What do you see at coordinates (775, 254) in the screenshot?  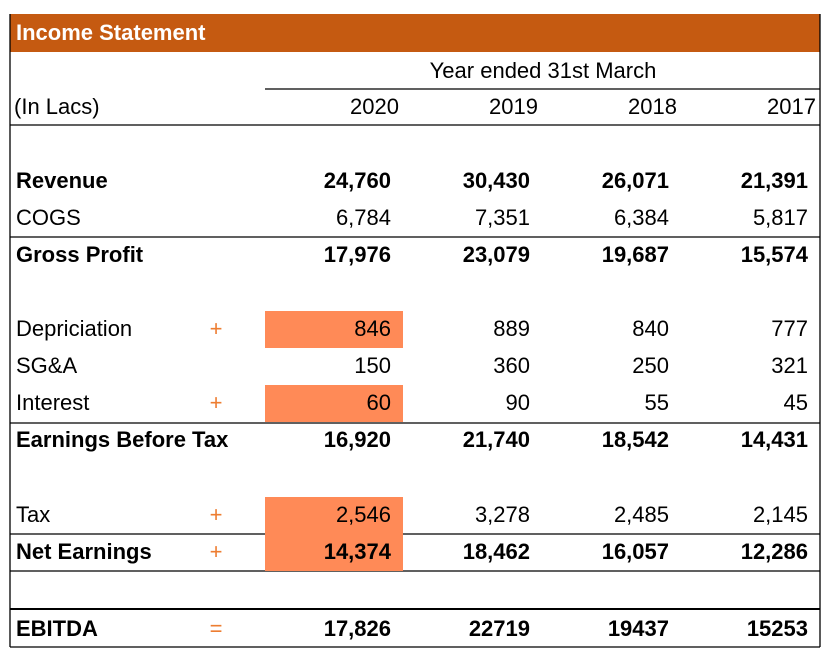 I see `cell-value: 15,574` at bounding box center [775, 254].